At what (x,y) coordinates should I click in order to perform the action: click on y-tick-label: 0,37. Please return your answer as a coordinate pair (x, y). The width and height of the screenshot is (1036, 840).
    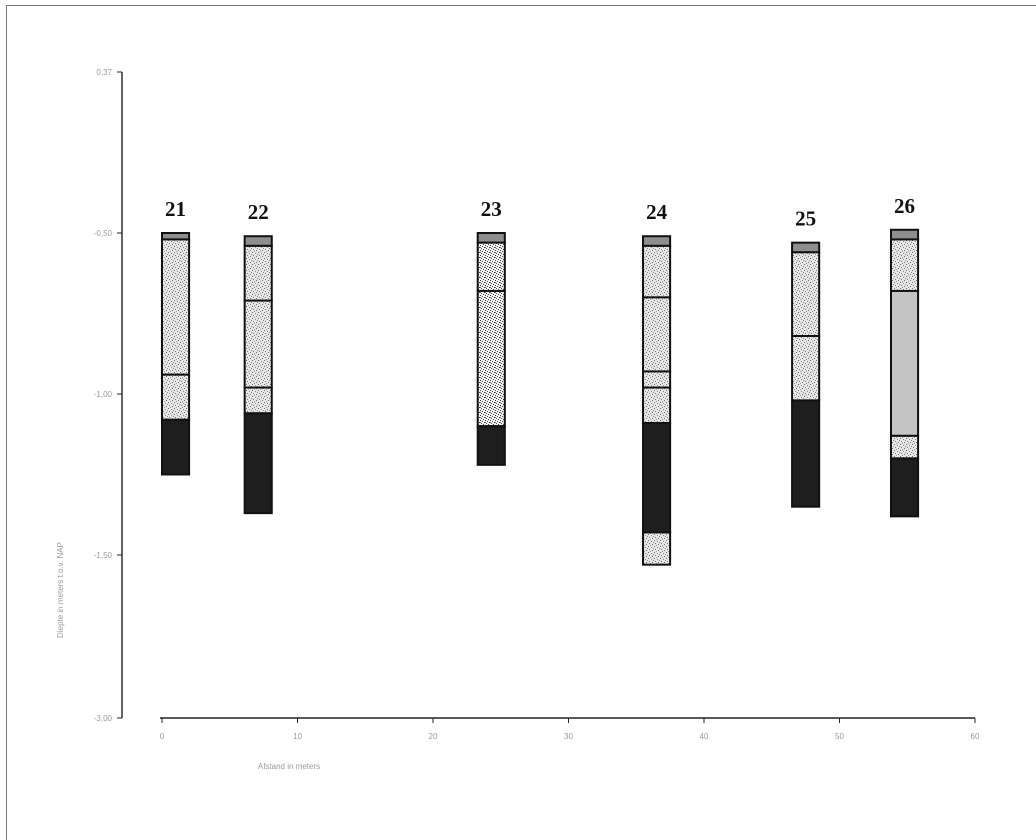
    Looking at the image, I should click on (104, 72).